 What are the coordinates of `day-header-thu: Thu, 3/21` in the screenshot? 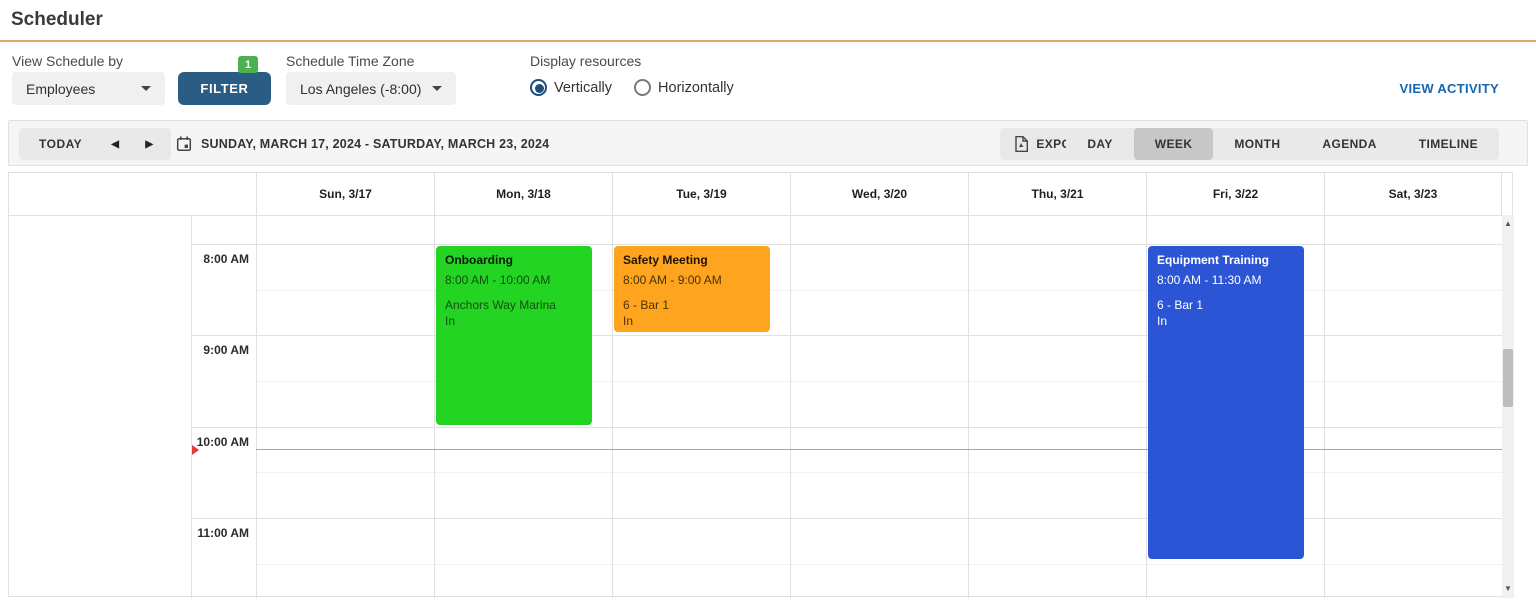 It's located at (1057, 194).